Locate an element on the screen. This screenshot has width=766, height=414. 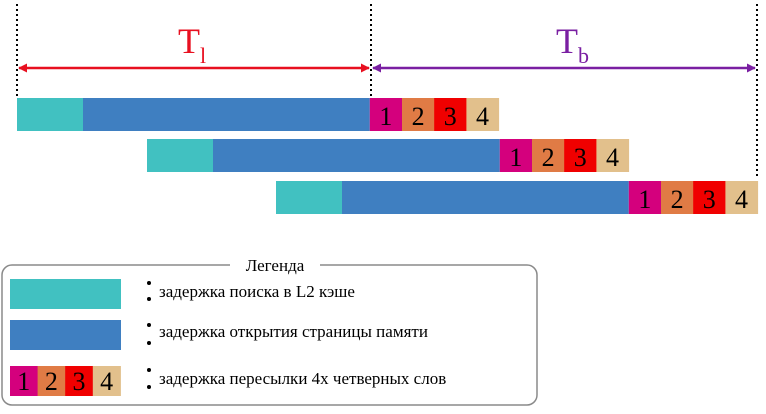
legend-text-burst: задержка пересылки 4х четверных слов is located at coordinates (302, 378).